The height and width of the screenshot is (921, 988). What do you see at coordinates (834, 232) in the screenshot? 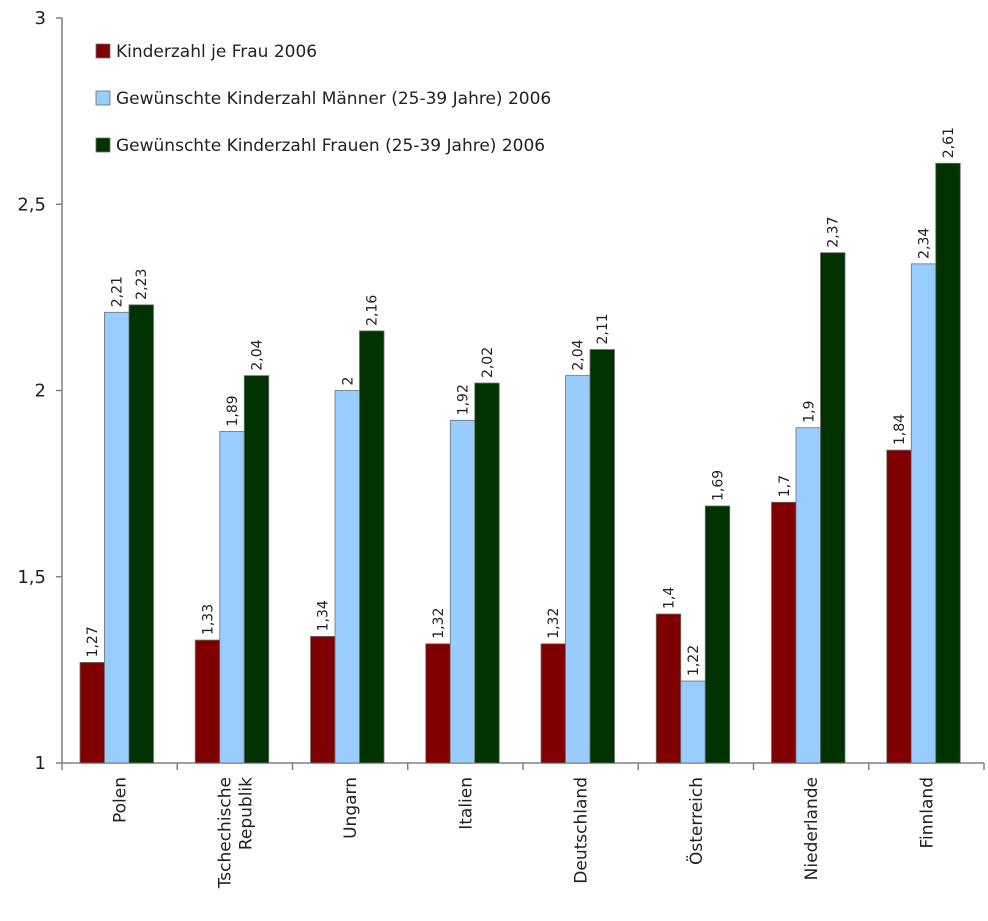
I see `data-label: 2,37` at bounding box center [834, 232].